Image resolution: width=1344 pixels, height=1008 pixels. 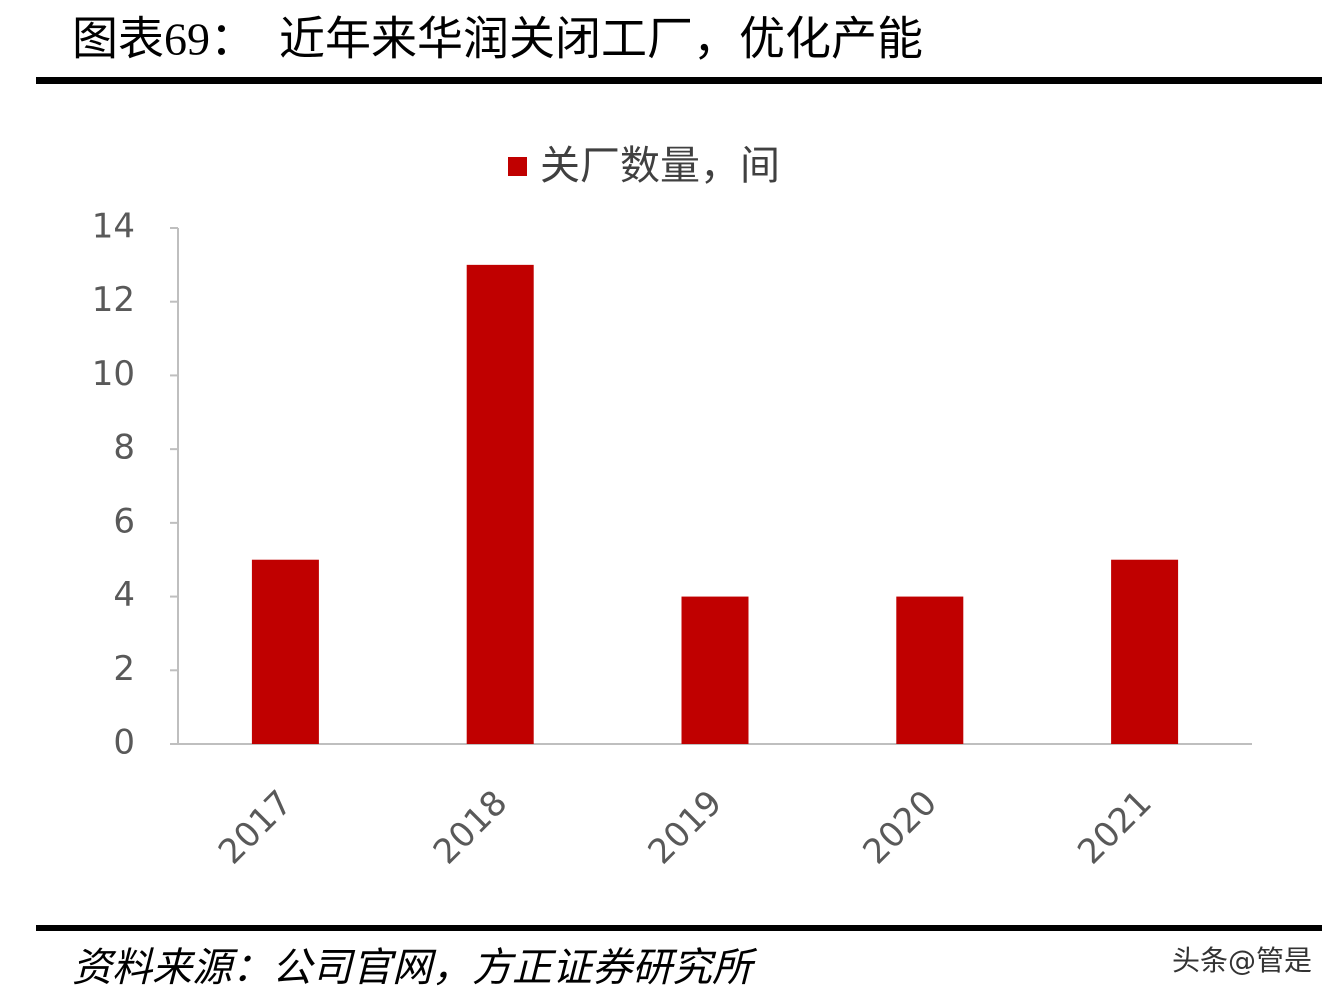 I want to click on chart-title: 图表69： 近年来华润关闭工厂，优化产能, so click(x=497, y=39).